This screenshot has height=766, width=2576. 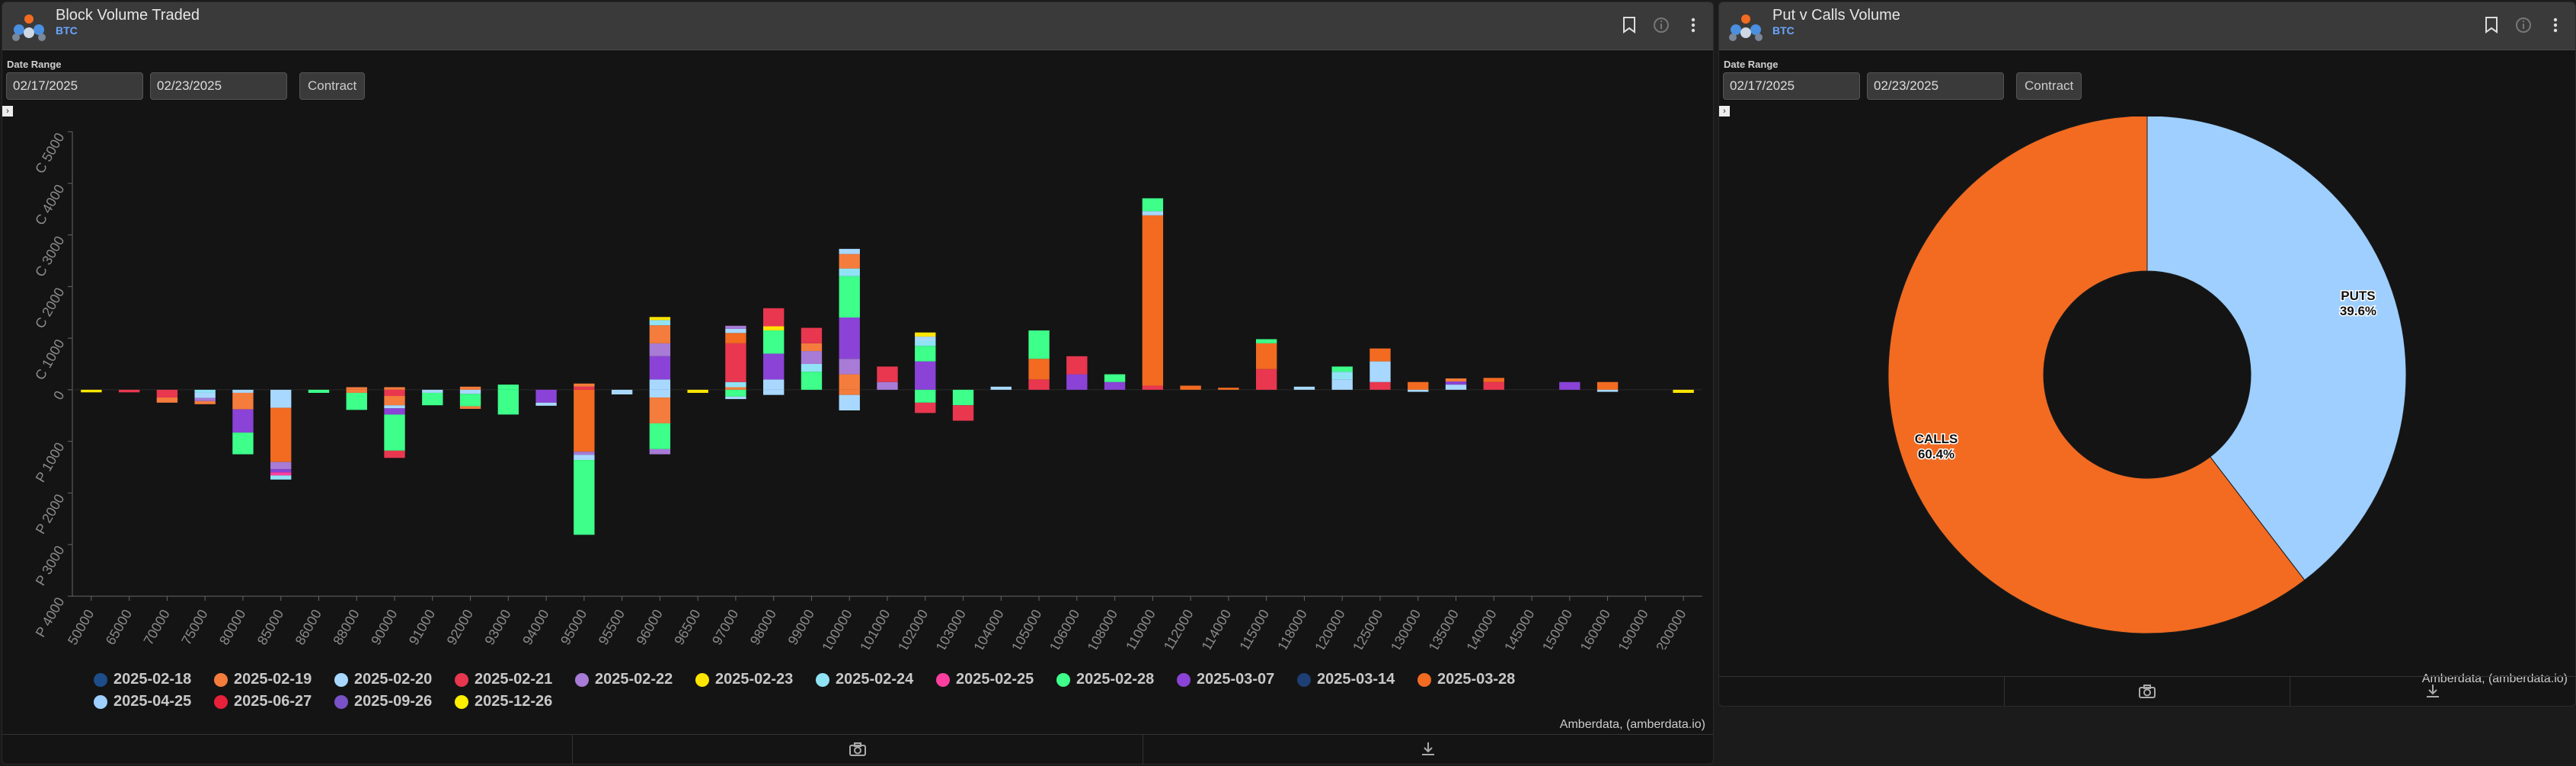 What do you see at coordinates (394, 701) in the screenshot?
I see `legend-item: 2025-09-26` at bounding box center [394, 701].